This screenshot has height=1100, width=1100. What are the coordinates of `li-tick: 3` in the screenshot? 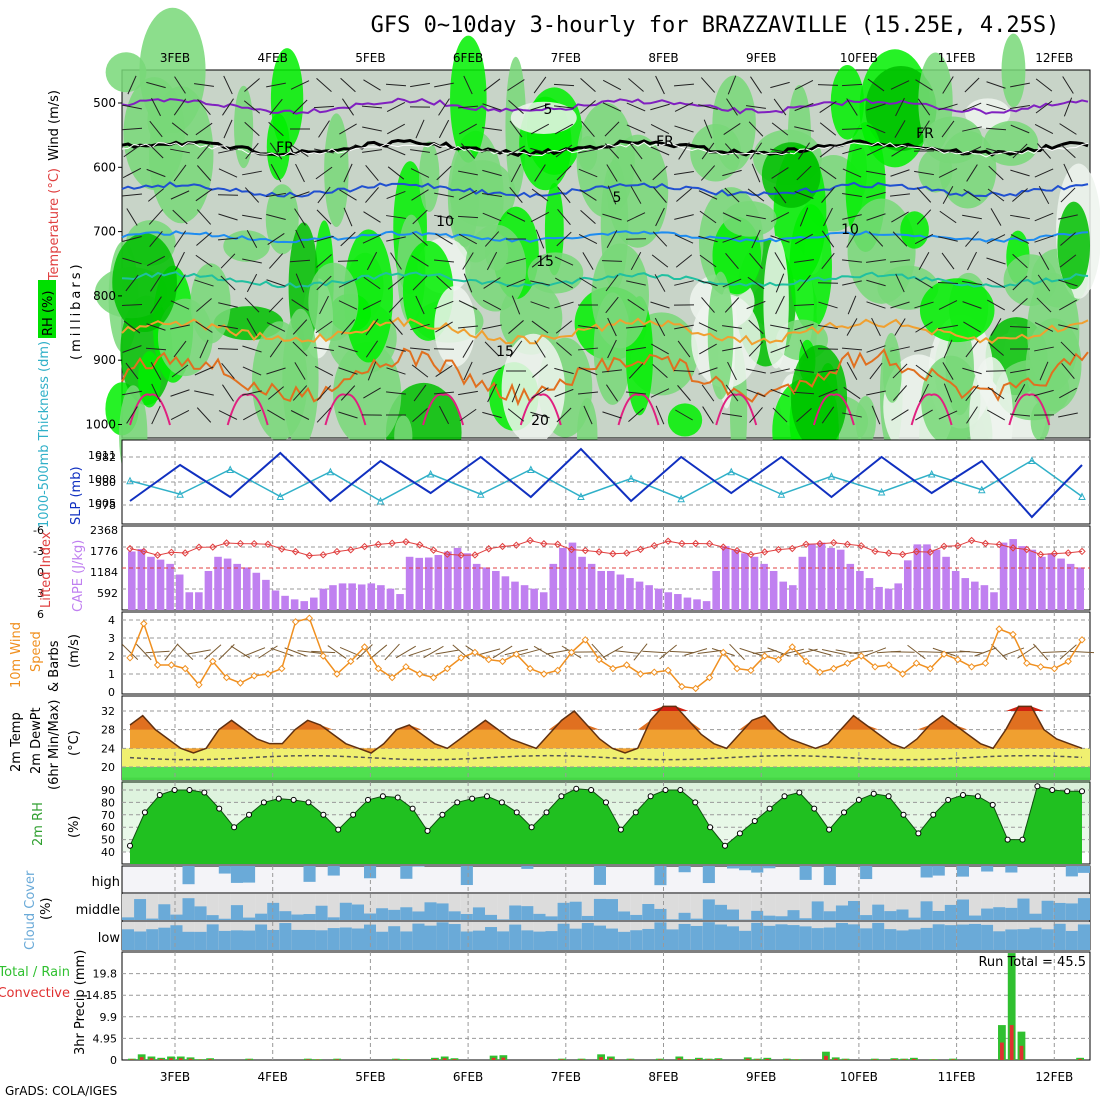 It's located at (40, 593).